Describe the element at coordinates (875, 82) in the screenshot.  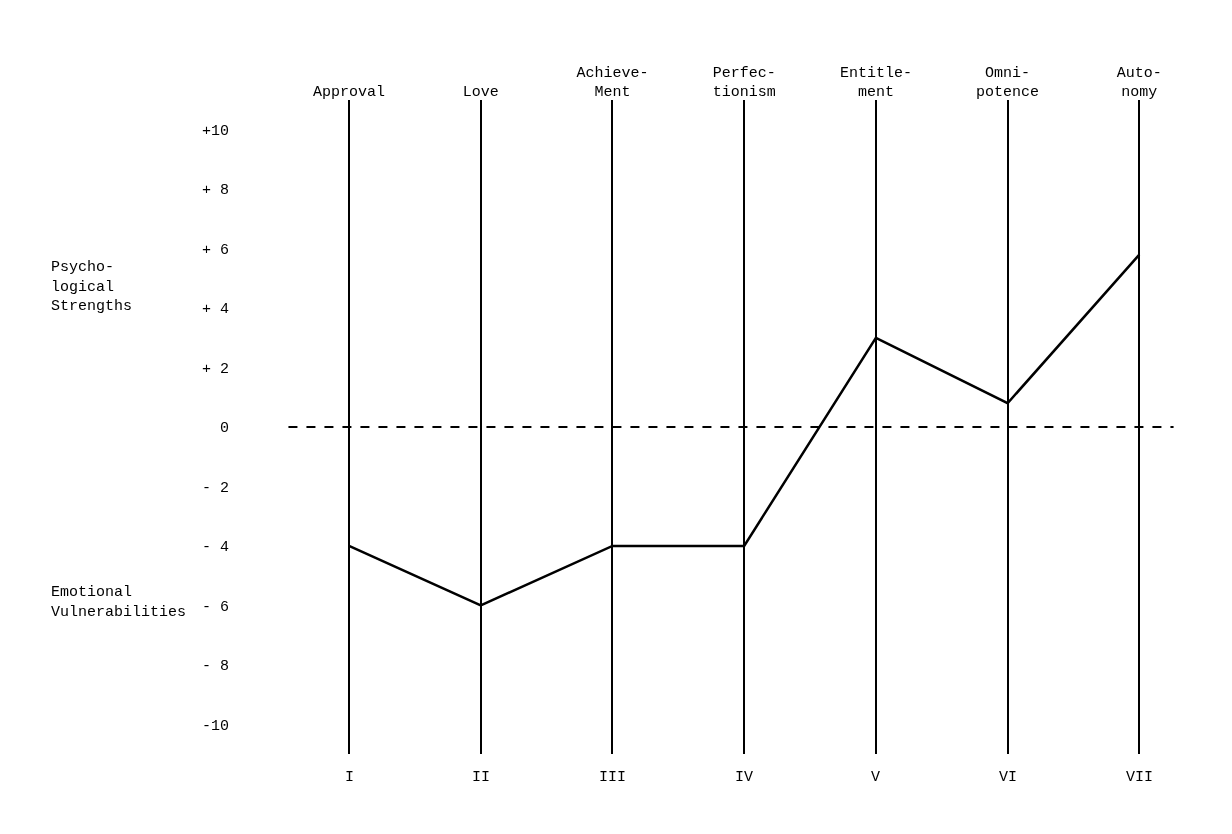
I see `x-tick-label: Entitle- ment` at that location.